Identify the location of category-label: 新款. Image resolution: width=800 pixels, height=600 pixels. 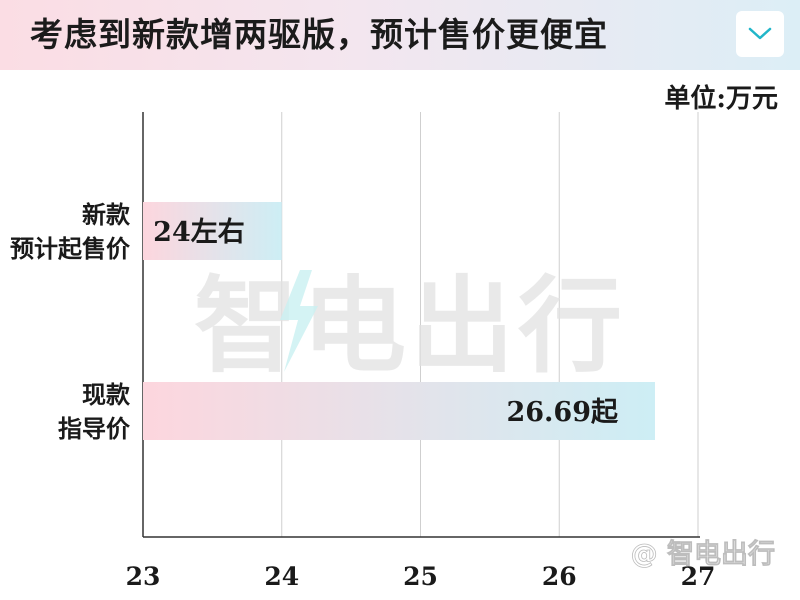
(106, 214).